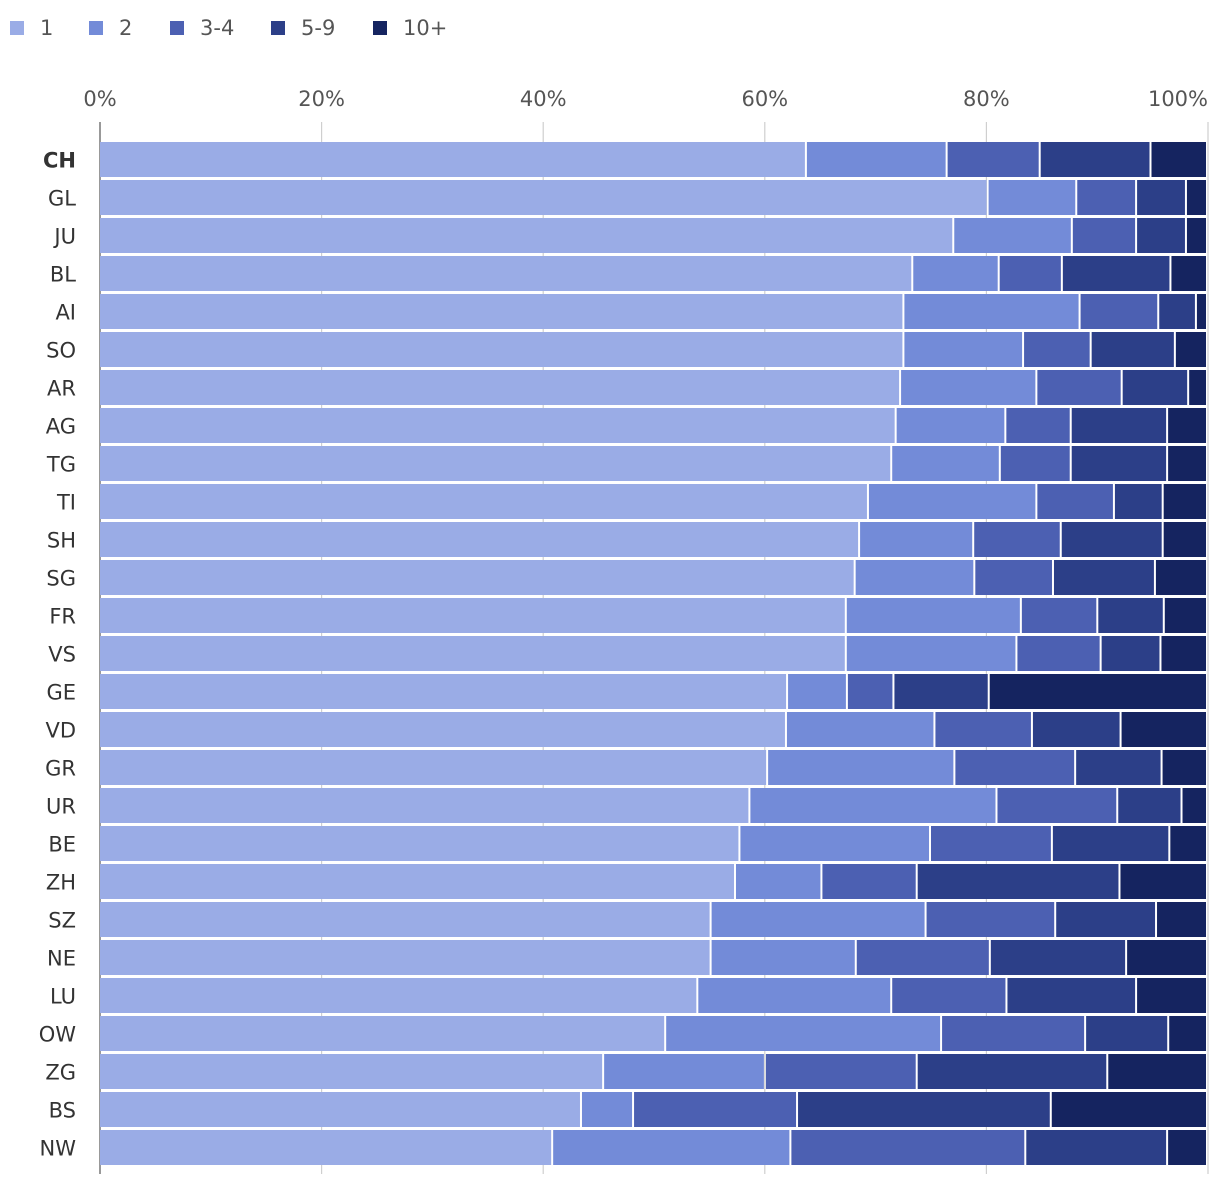 Image resolution: width=1220 pixels, height=1196 pixels. What do you see at coordinates (1185, 615) in the screenshot?
I see `bar-FR-10+` at bounding box center [1185, 615].